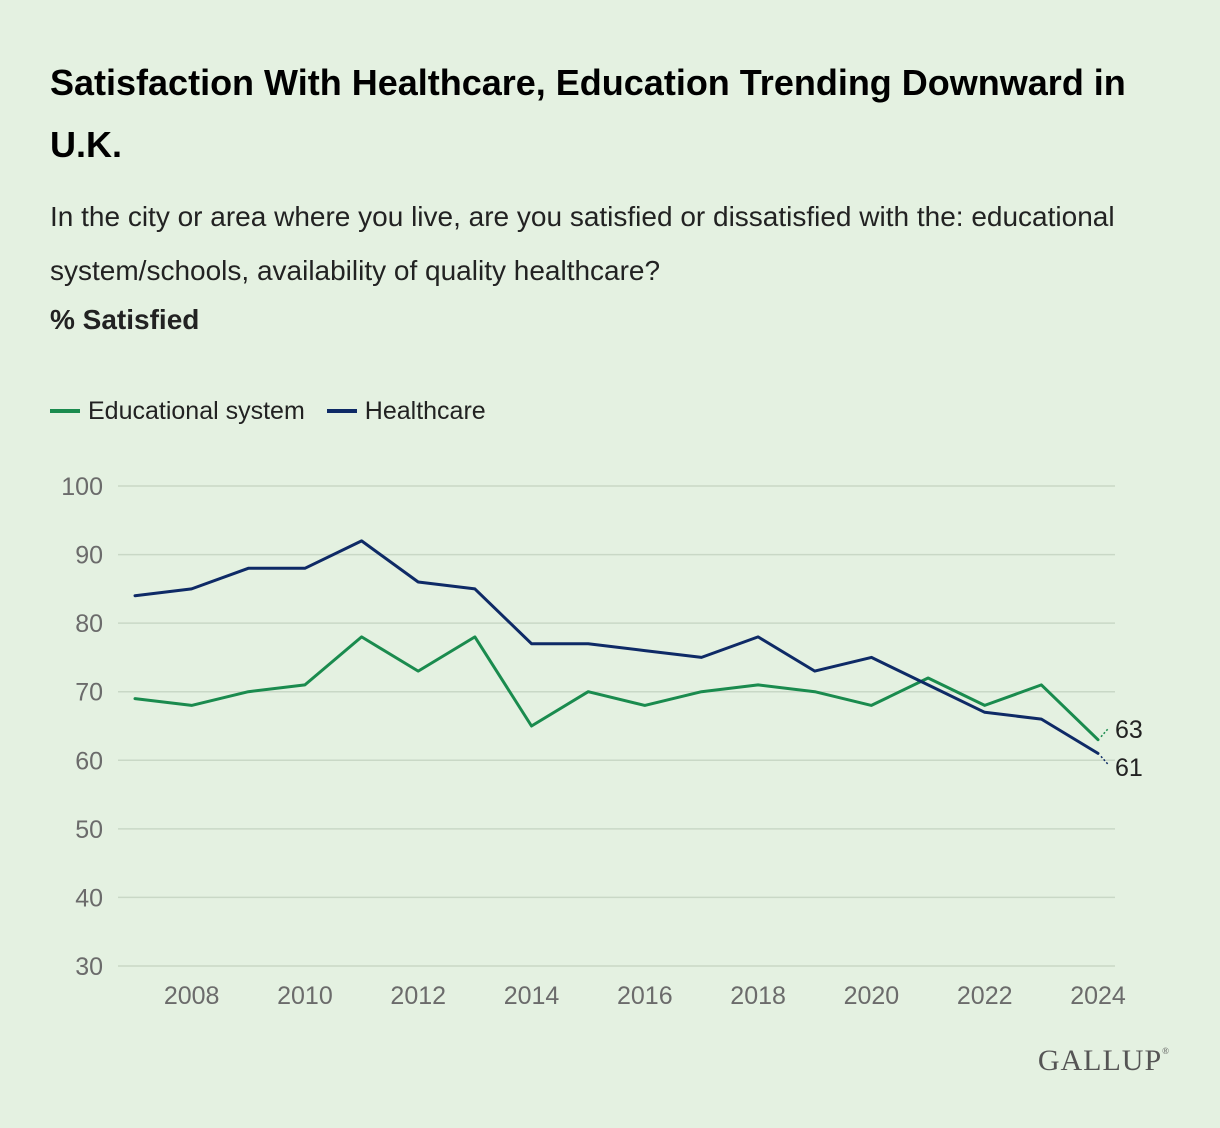 The image size is (1220, 1128). What do you see at coordinates (1100, 1060) in the screenshot?
I see `gallup-logo-text: GALLUP` at bounding box center [1100, 1060].